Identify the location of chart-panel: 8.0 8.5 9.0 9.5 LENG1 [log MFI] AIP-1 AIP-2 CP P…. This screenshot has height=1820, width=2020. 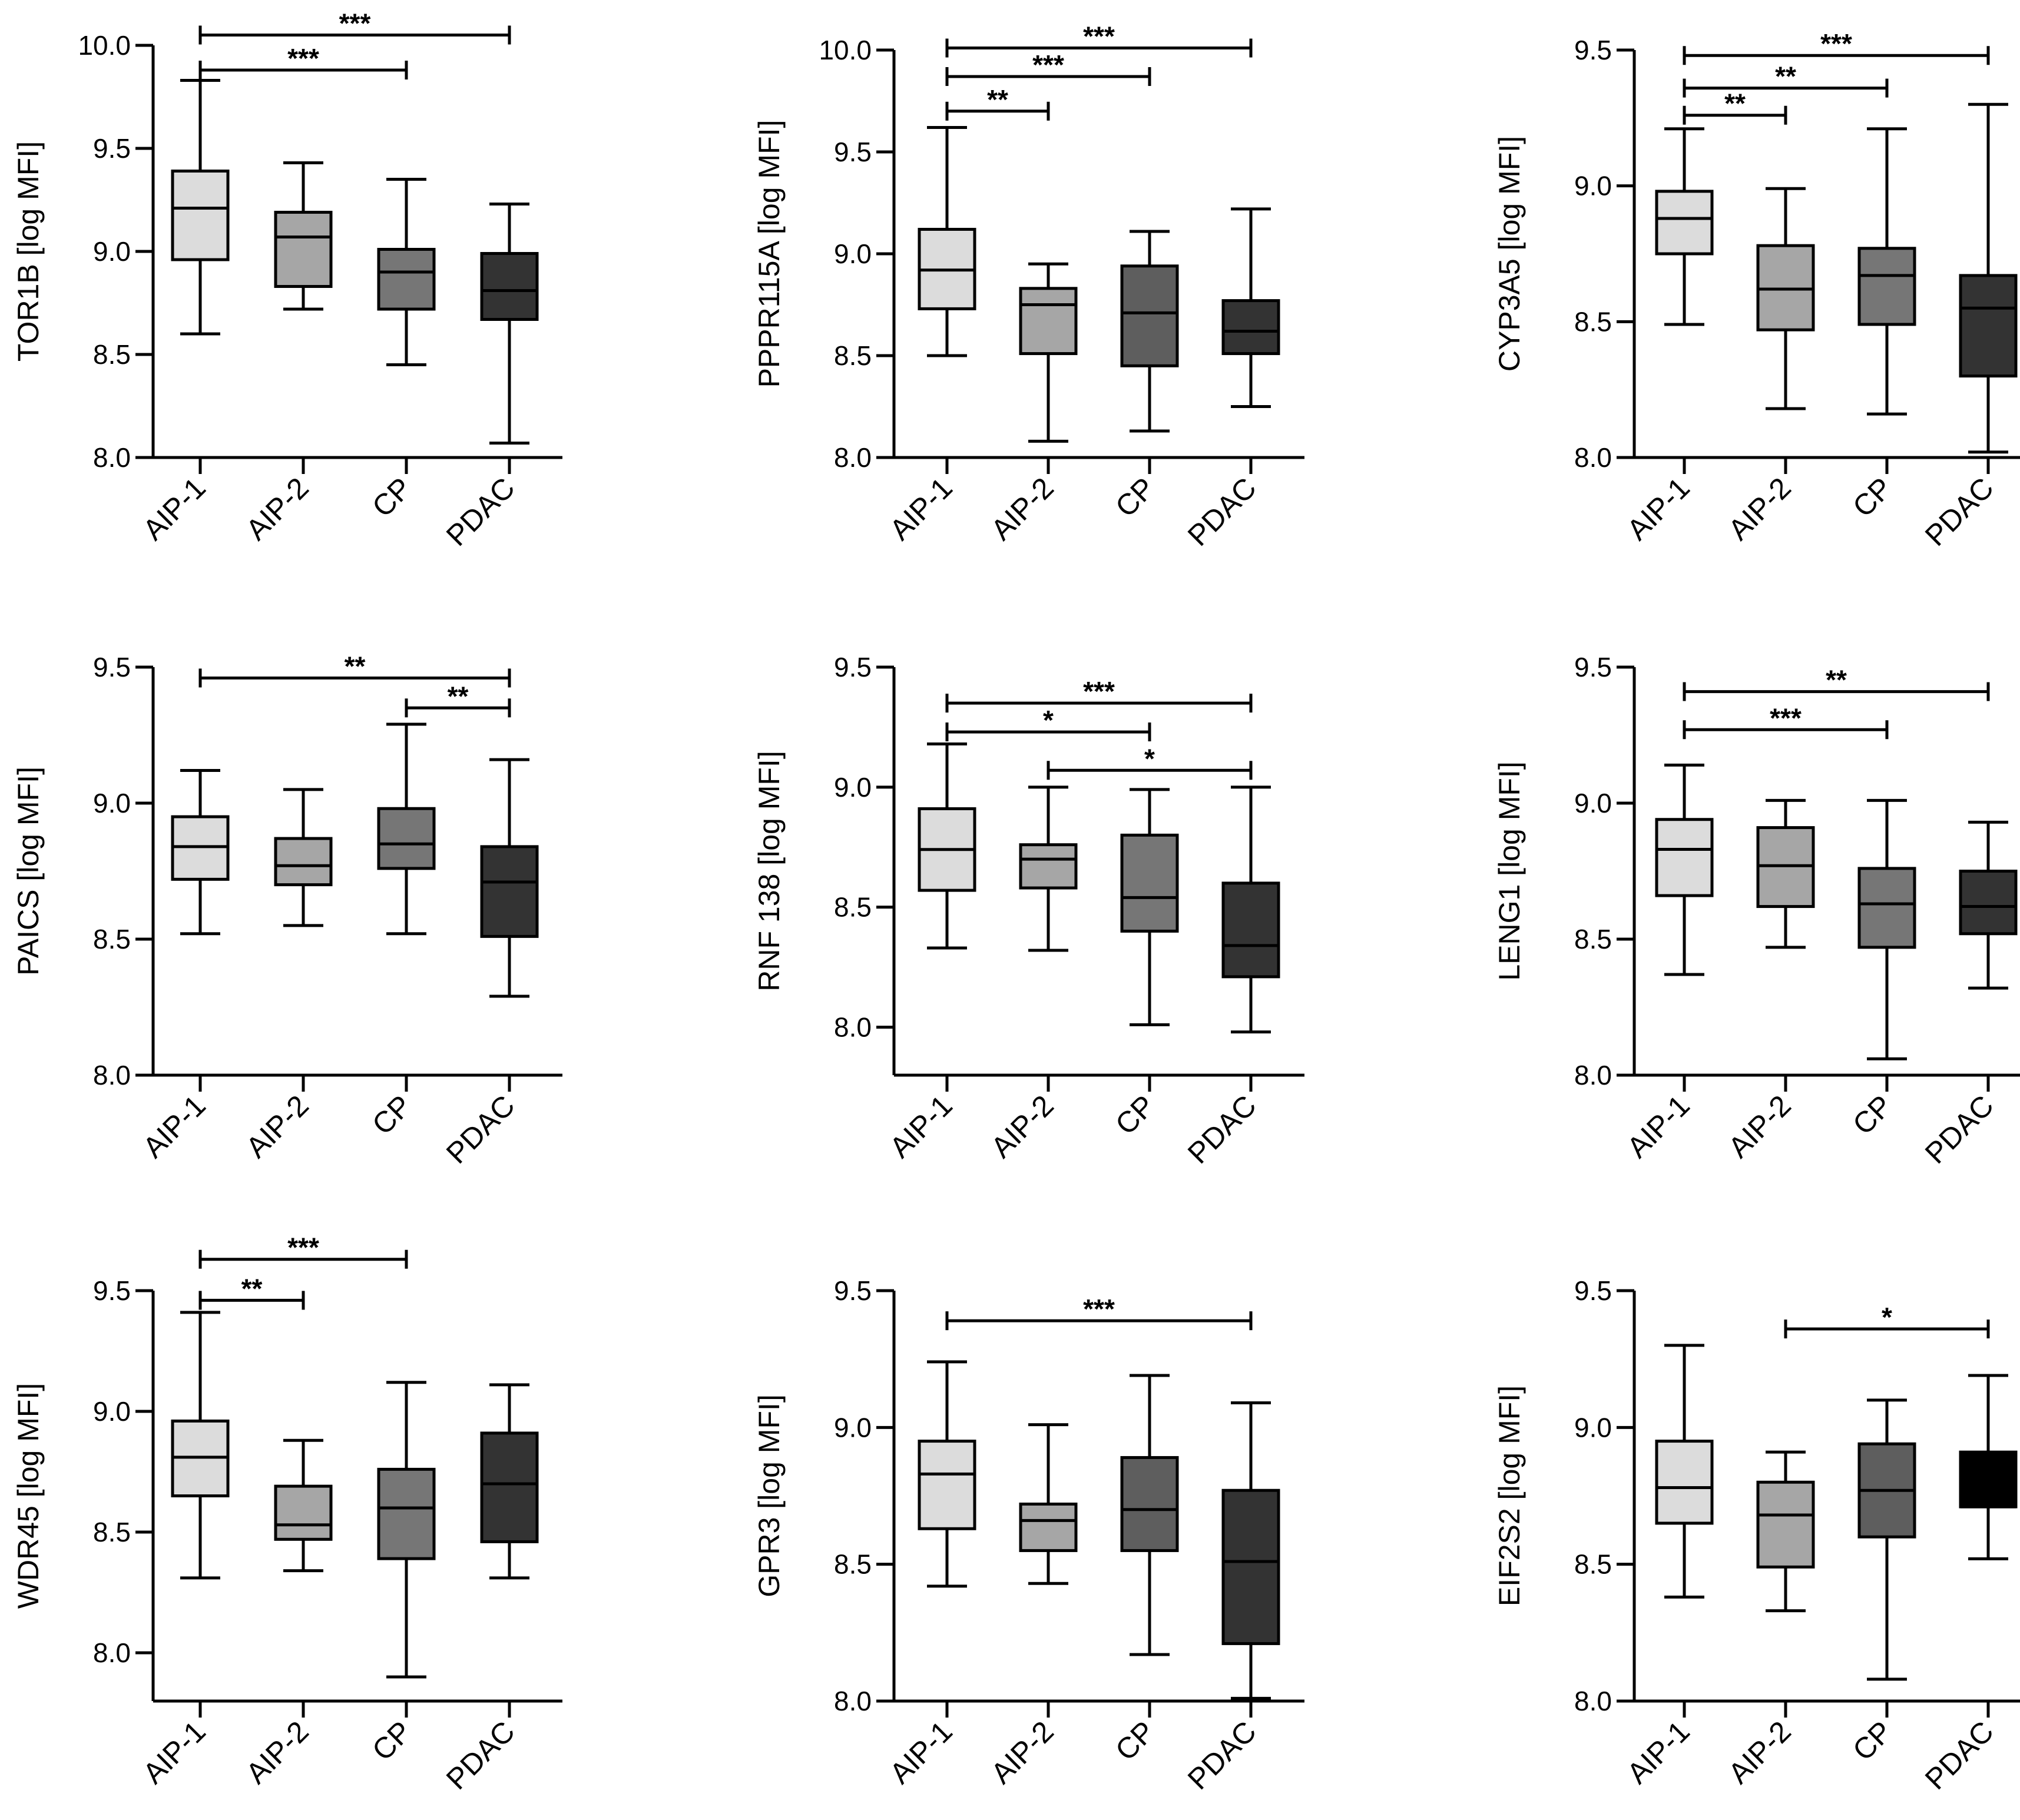
(1756, 911).